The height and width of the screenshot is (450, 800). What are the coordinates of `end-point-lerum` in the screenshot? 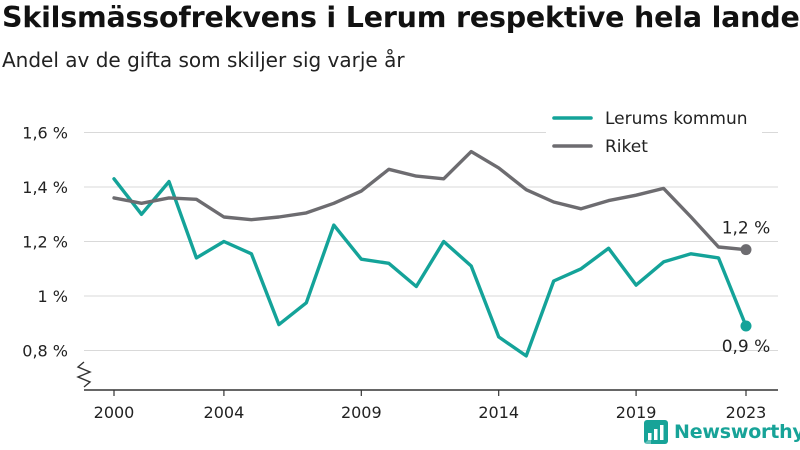 It's located at (746, 326).